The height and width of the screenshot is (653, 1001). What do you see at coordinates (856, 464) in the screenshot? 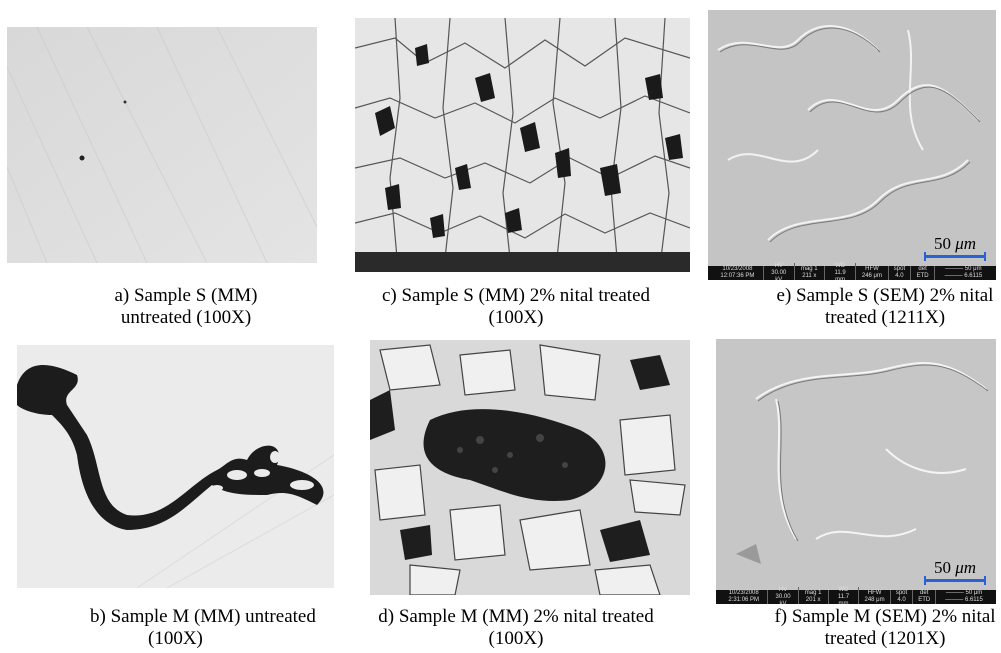
I see `micrograph-f-image` at bounding box center [856, 464].